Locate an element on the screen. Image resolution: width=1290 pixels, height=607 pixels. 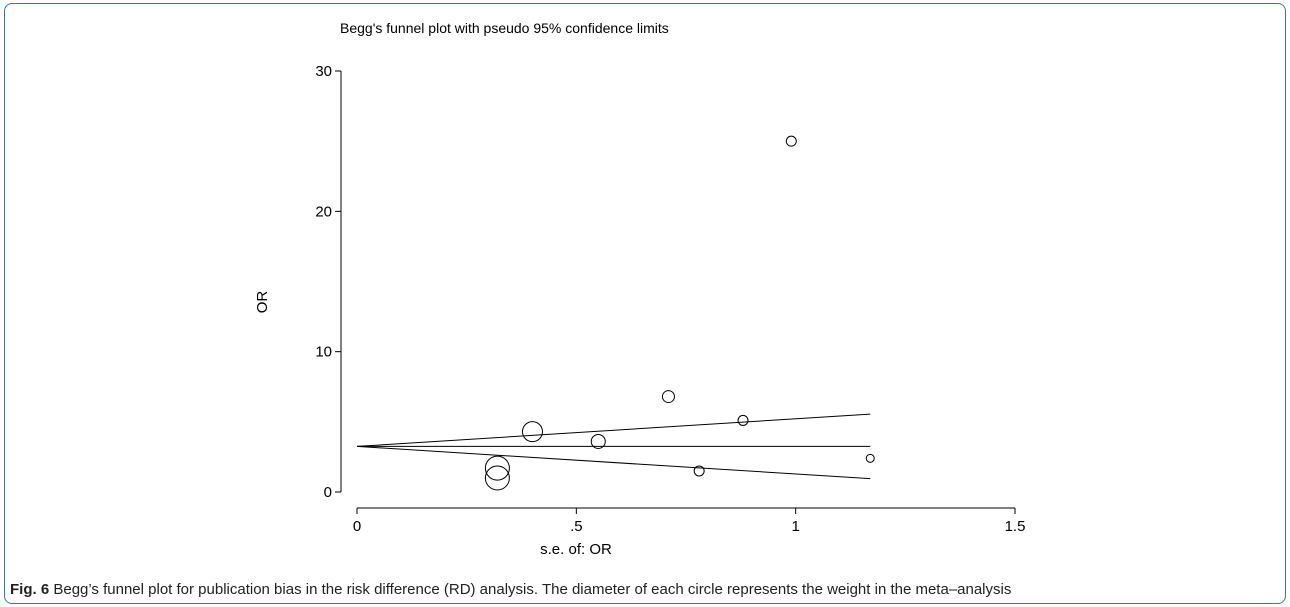
confidence-limits is located at coordinates (613, 446).